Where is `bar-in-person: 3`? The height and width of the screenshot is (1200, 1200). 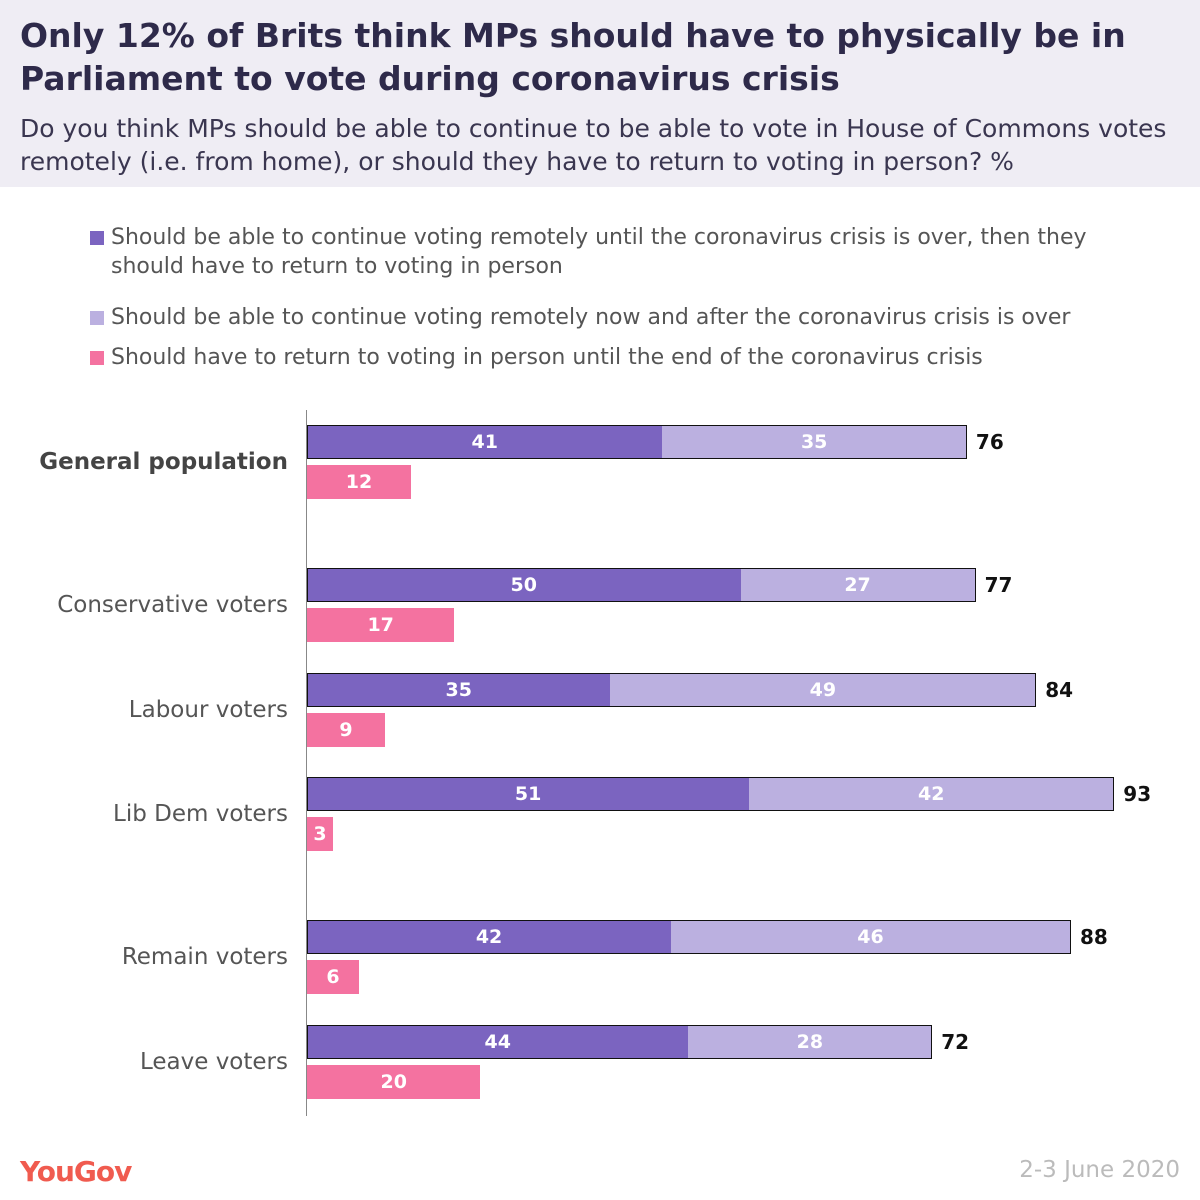
bar-in-person: 3 is located at coordinates (320, 834).